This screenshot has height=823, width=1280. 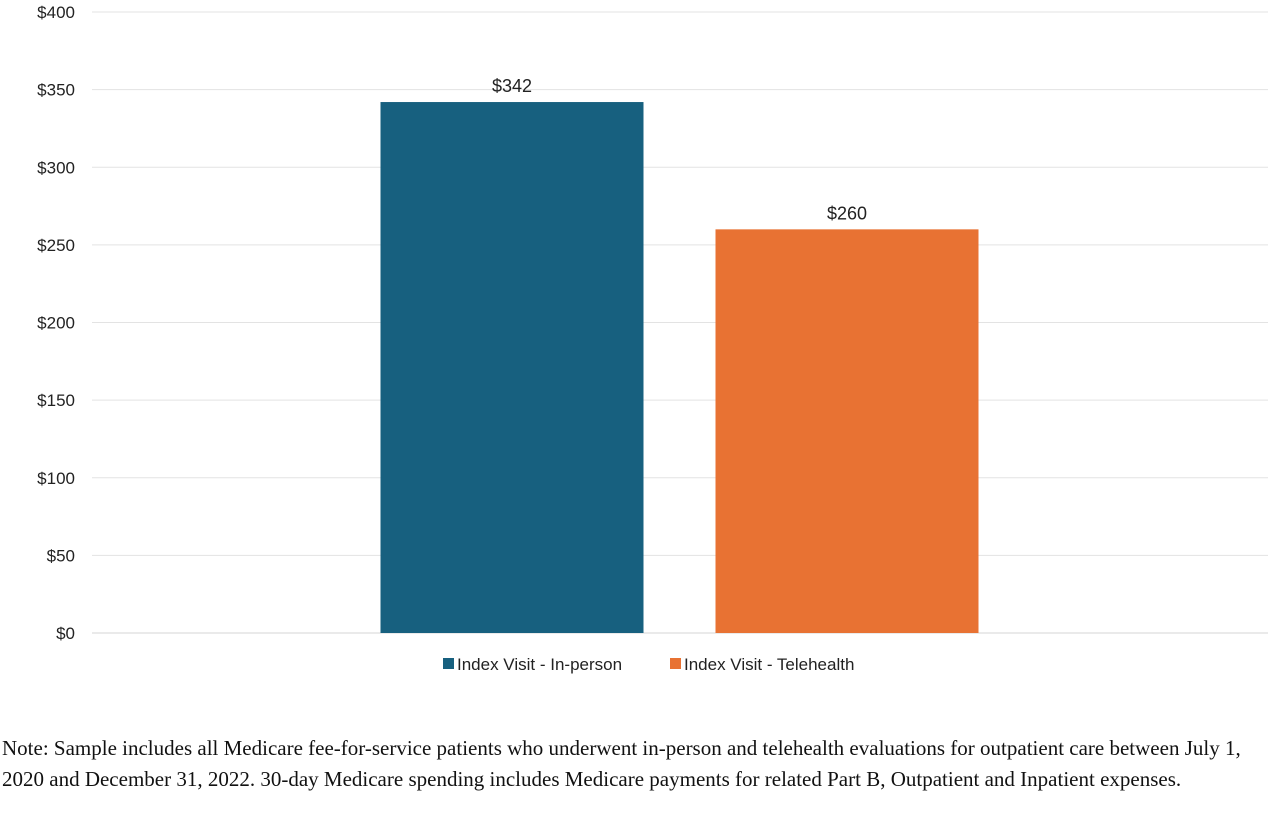 I want to click on y-tick-label: $150, so click(x=56, y=400).